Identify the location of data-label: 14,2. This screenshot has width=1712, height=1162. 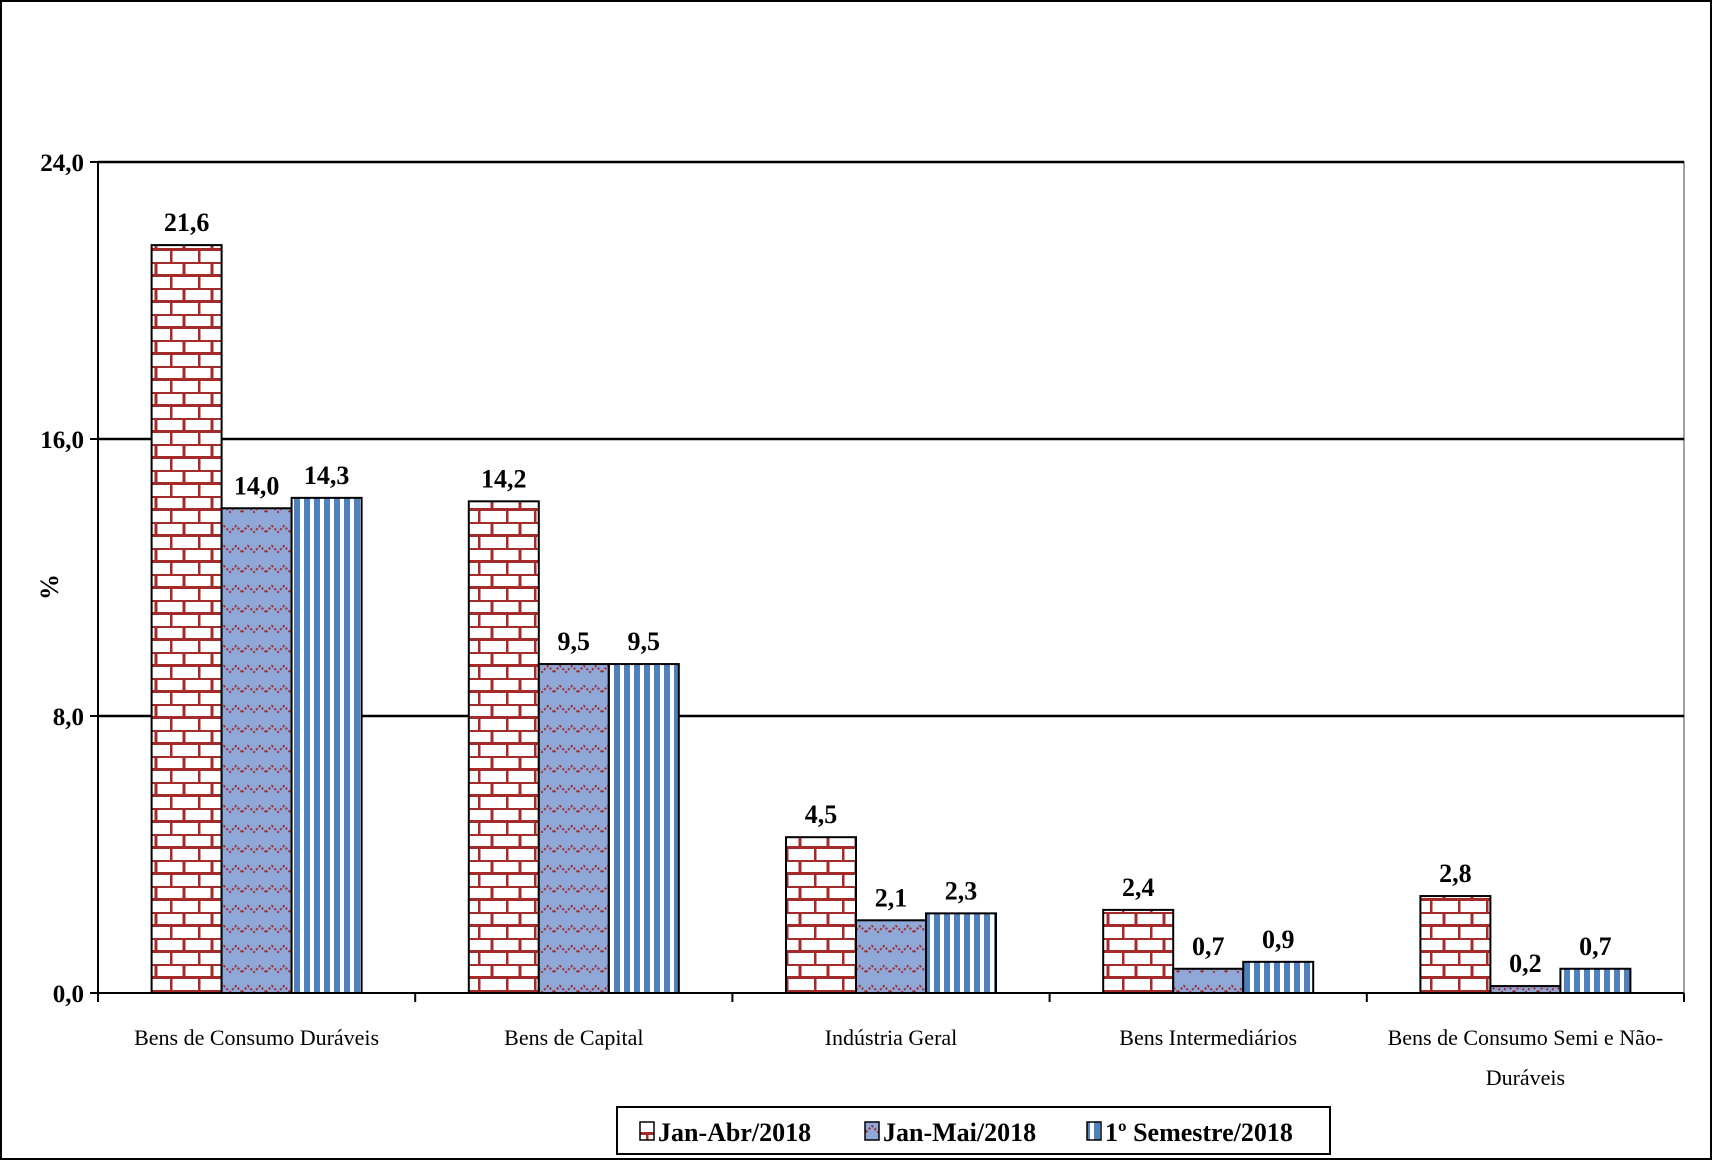
(504, 478).